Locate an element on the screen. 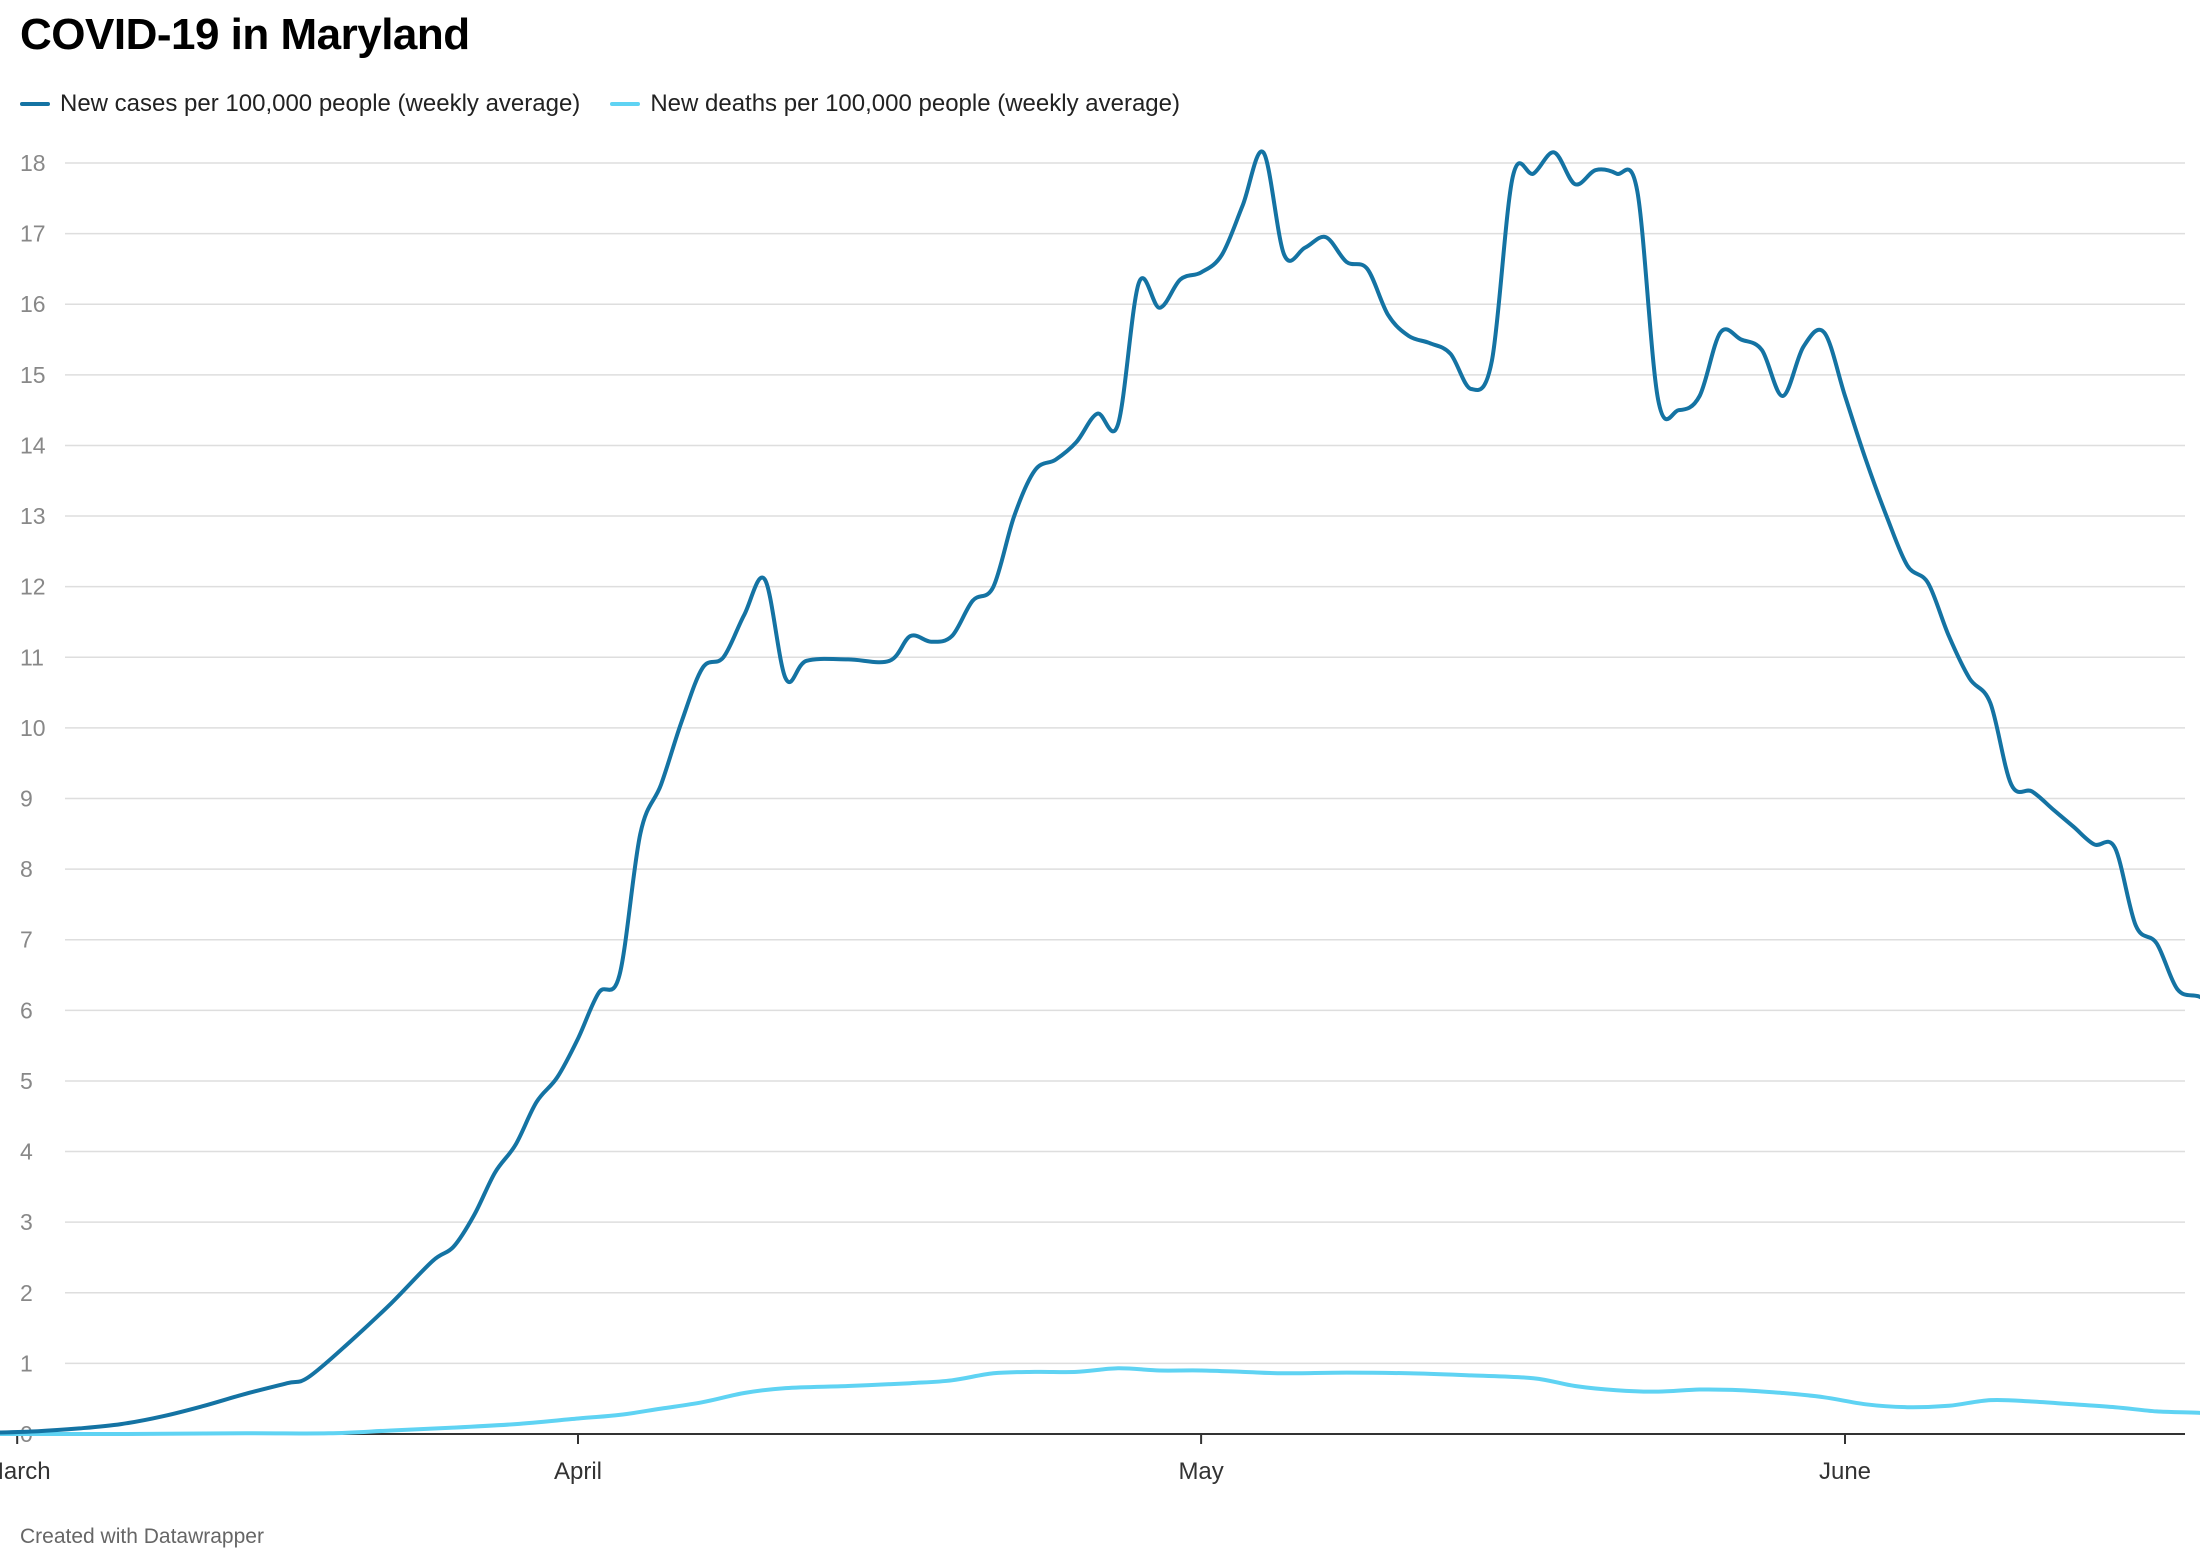  y-tick-label-10: 10 is located at coordinates (33, 728).